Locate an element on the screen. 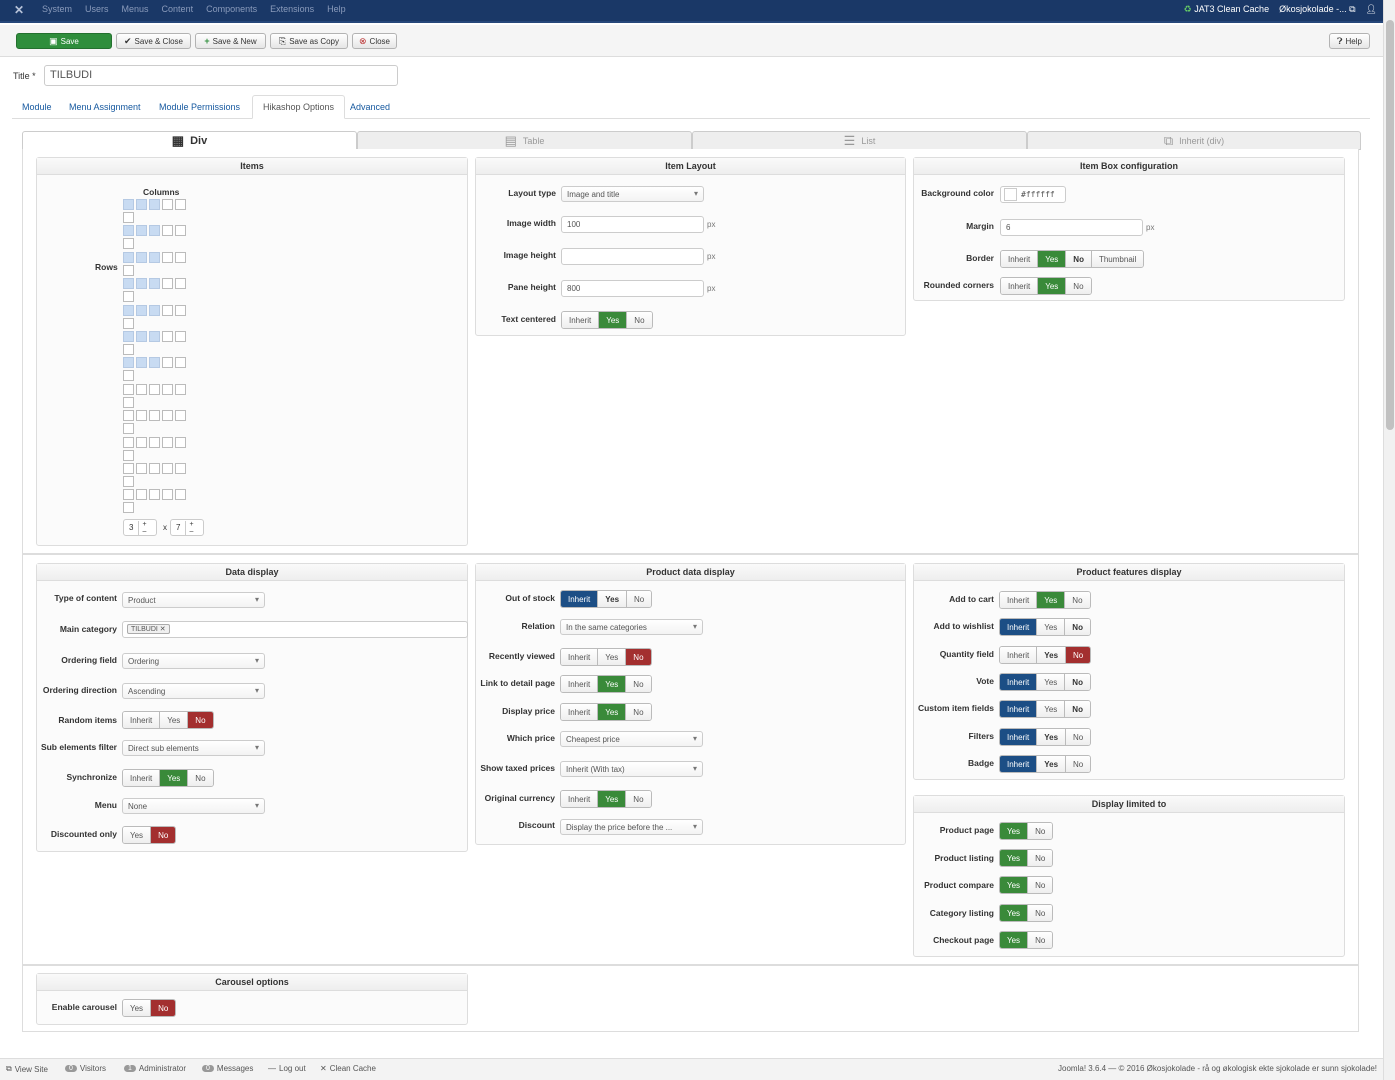  user-icon: 👤︎ is located at coordinates (1371, 9).